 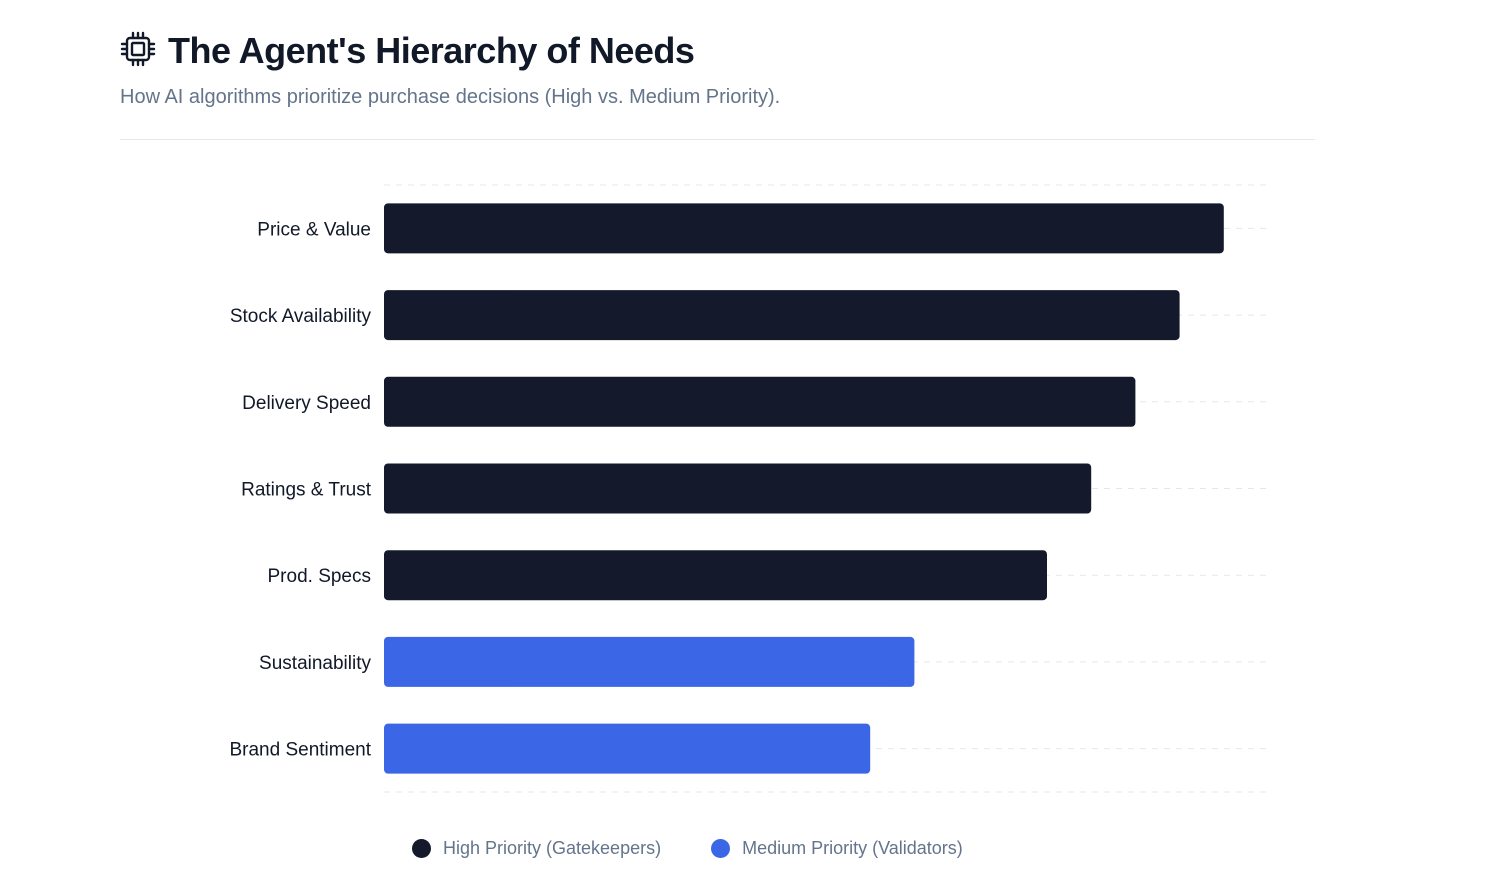 What do you see at coordinates (431, 50) in the screenshot?
I see `page-title: The Agent's Hierarchy of Needs` at bounding box center [431, 50].